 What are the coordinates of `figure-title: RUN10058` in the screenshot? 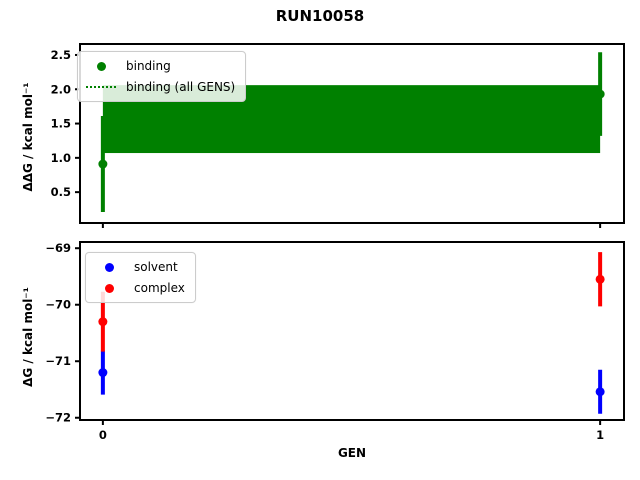 It's located at (320, 16).